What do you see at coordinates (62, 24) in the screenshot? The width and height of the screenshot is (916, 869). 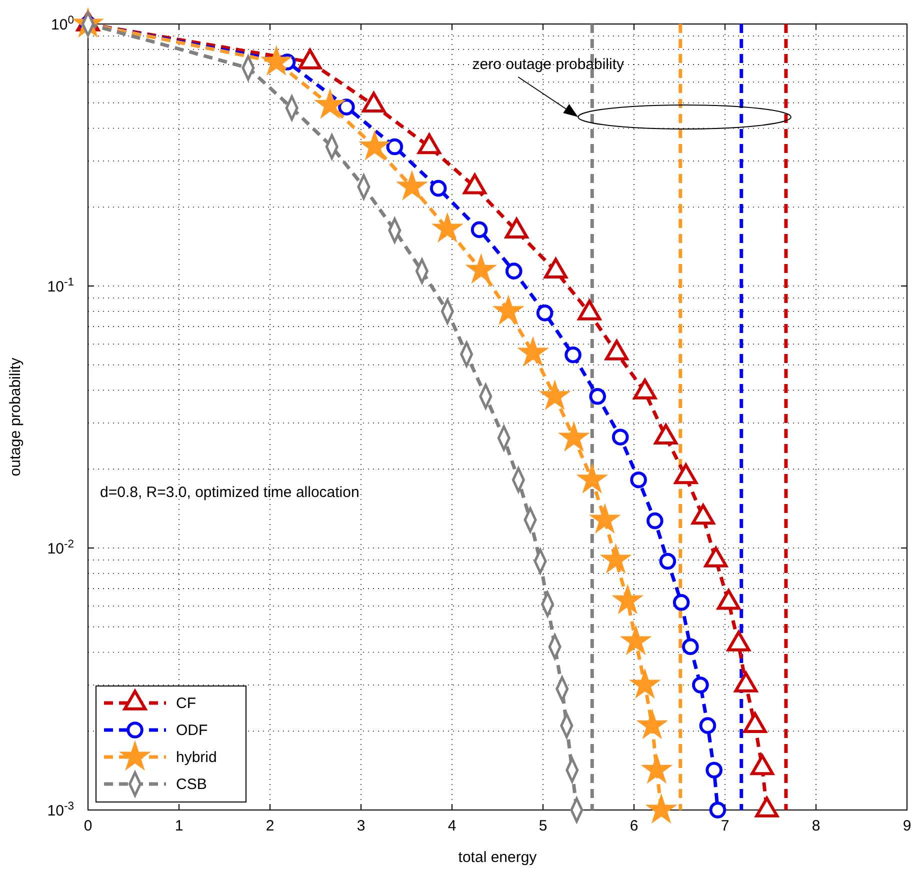 I see `y-tick-label: 10$^{0}$` at bounding box center [62, 24].